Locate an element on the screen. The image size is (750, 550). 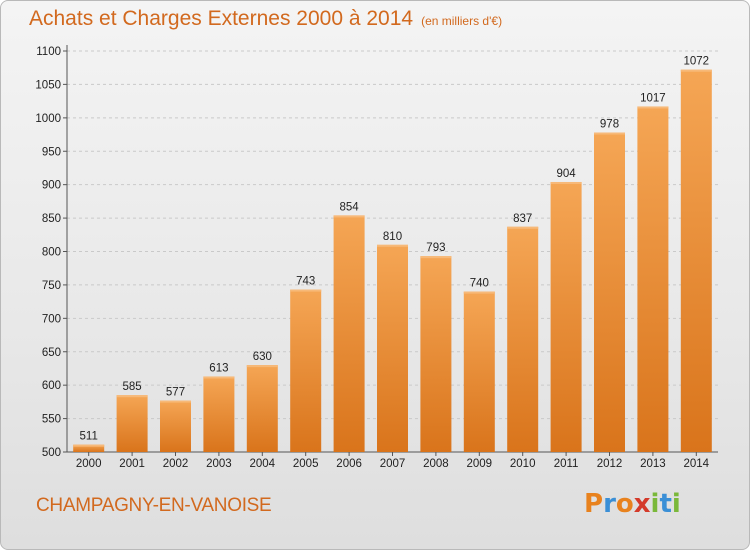
bar-2003 is located at coordinates (219, 414).